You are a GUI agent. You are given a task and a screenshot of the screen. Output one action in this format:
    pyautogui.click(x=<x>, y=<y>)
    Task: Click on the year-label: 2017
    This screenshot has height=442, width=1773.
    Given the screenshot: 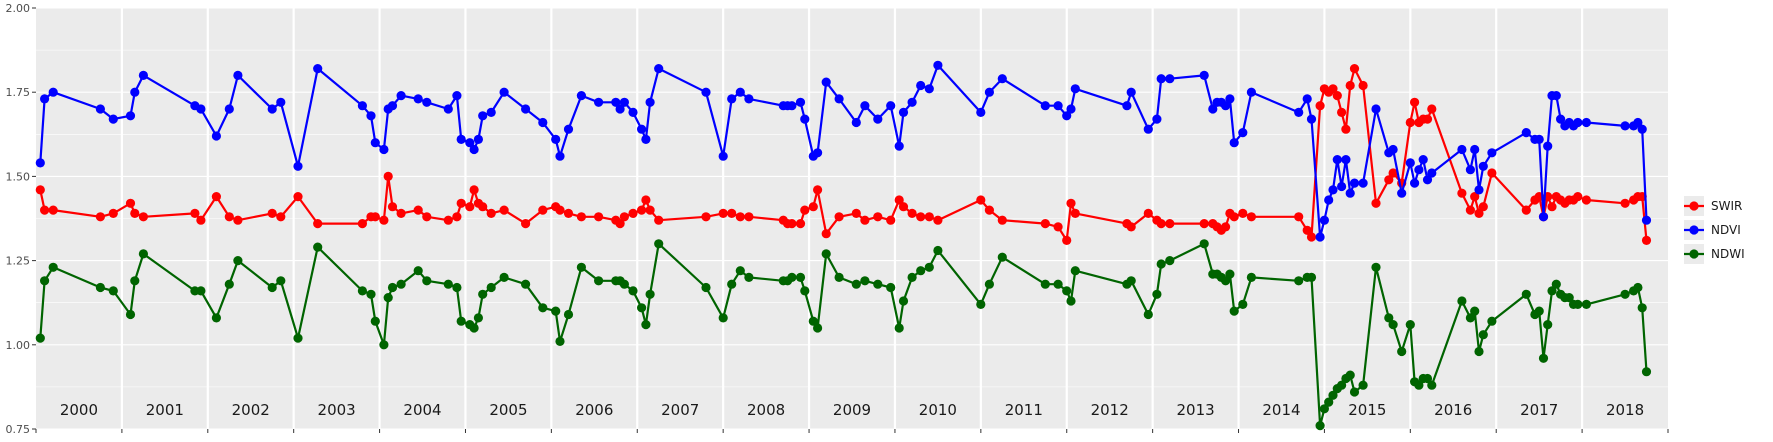 What is the action you would take?
    pyautogui.click(x=1539, y=410)
    